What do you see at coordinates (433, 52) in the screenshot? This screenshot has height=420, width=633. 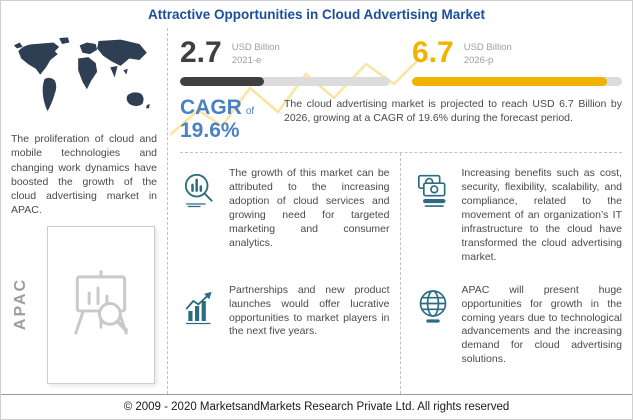 I see `market-value-2026: 6.7` at bounding box center [433, 52].